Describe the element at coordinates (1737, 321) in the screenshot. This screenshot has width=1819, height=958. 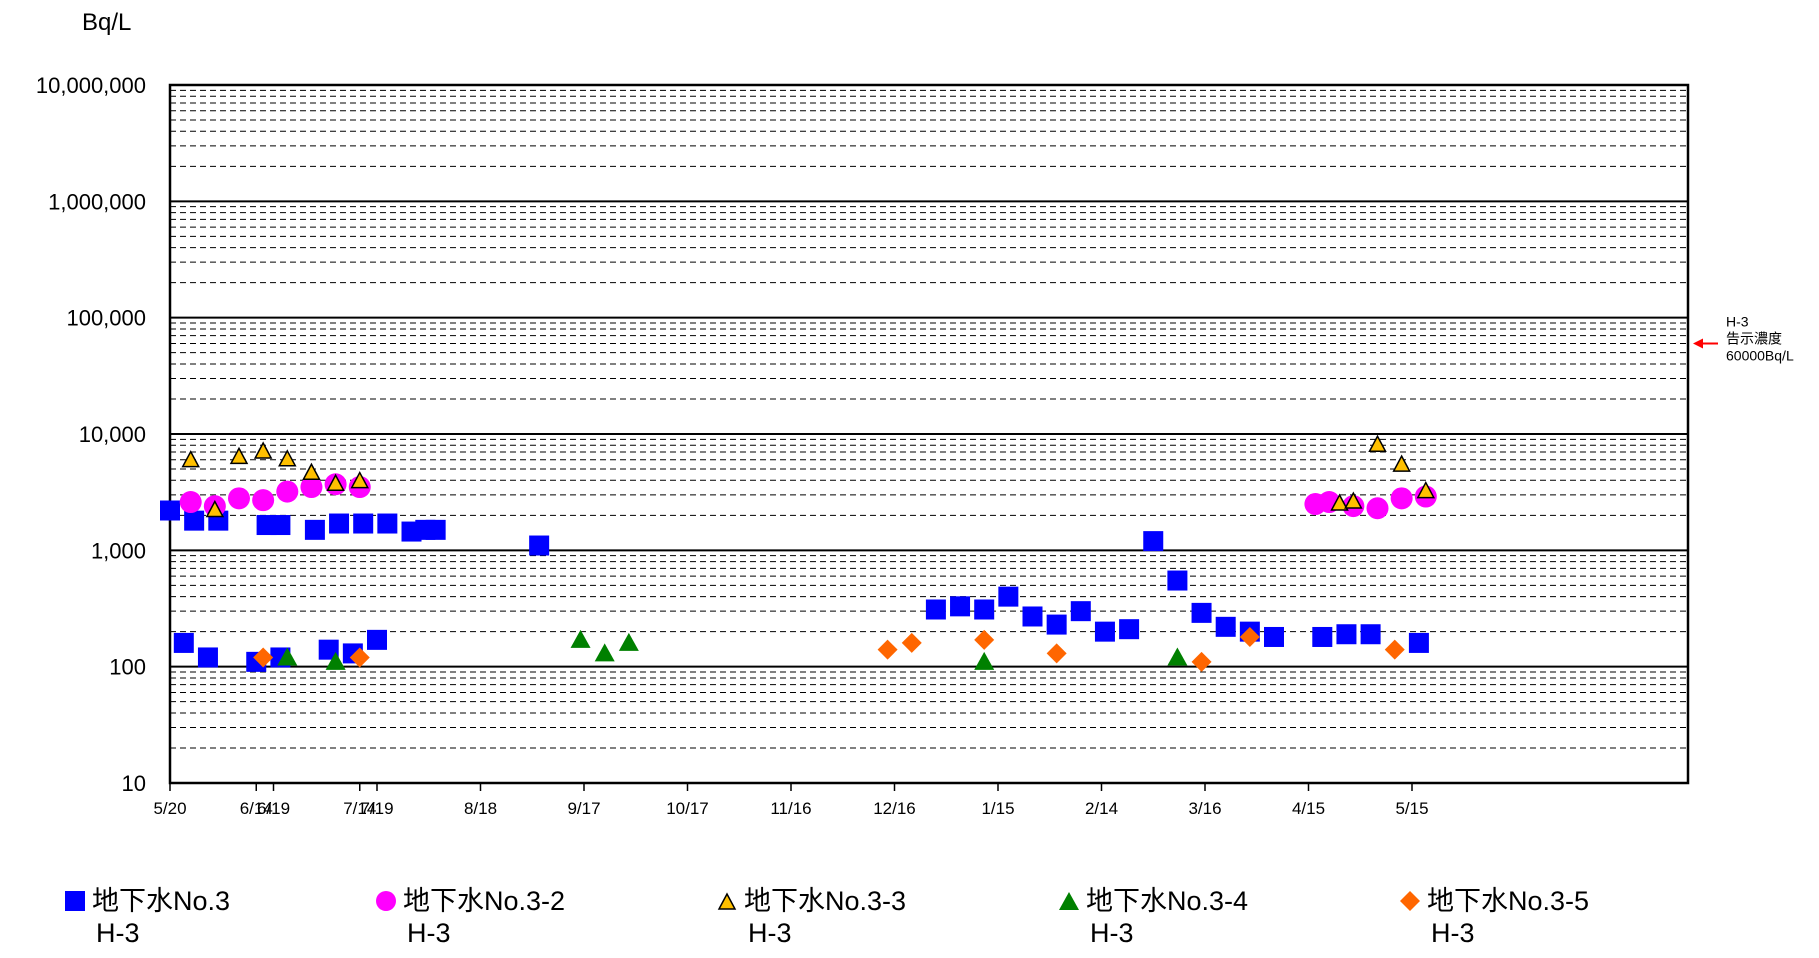
I see `reference-label: H-3` at that location.